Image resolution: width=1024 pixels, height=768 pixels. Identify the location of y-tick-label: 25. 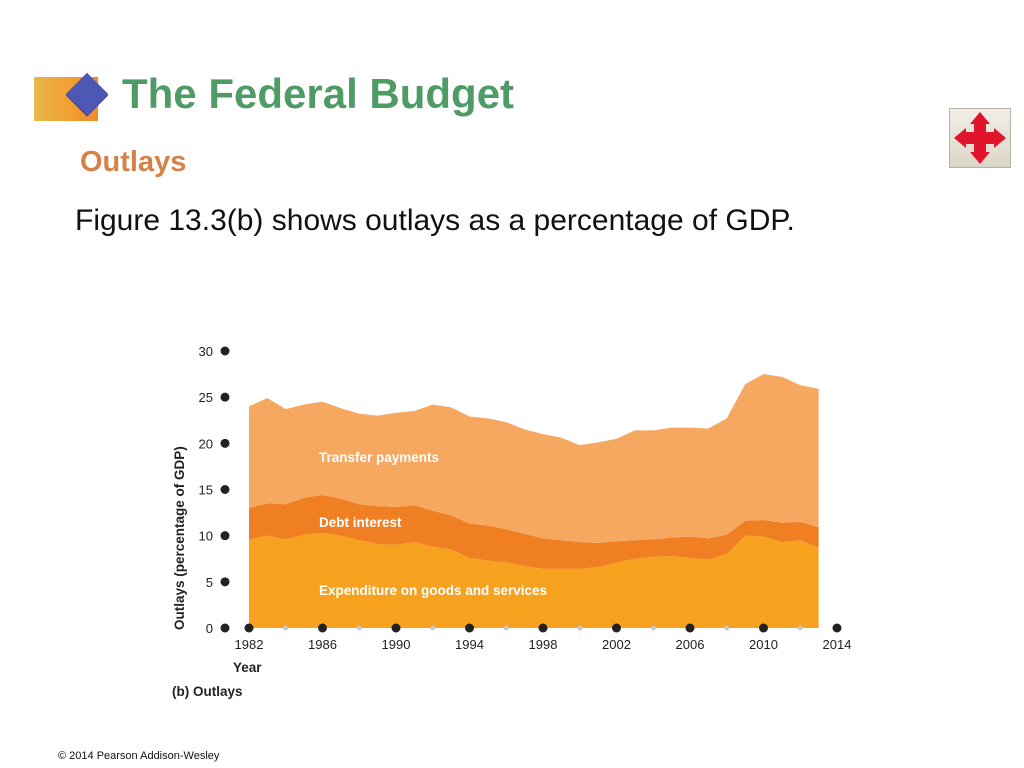
(206, 397).